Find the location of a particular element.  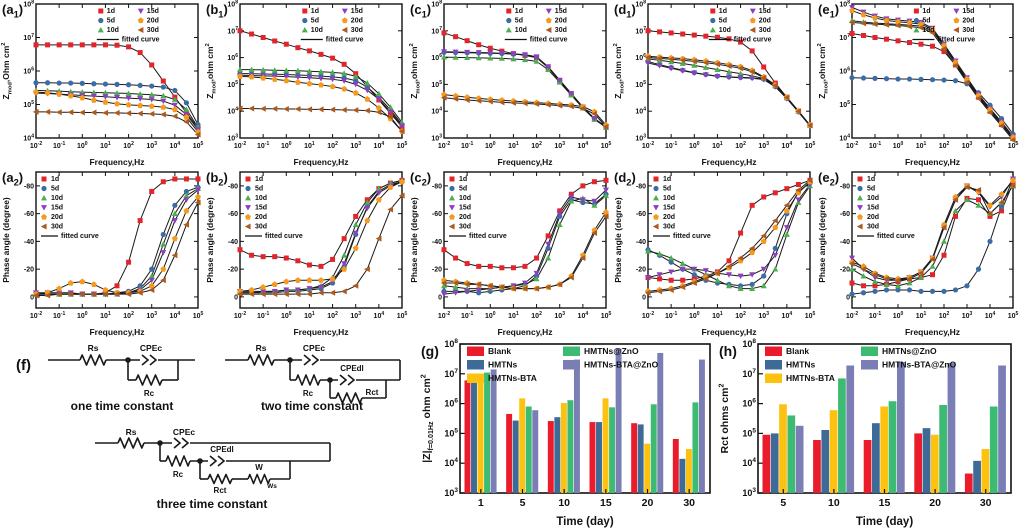

bar-HMTNs-day10 is located at coordinates (825, 461).